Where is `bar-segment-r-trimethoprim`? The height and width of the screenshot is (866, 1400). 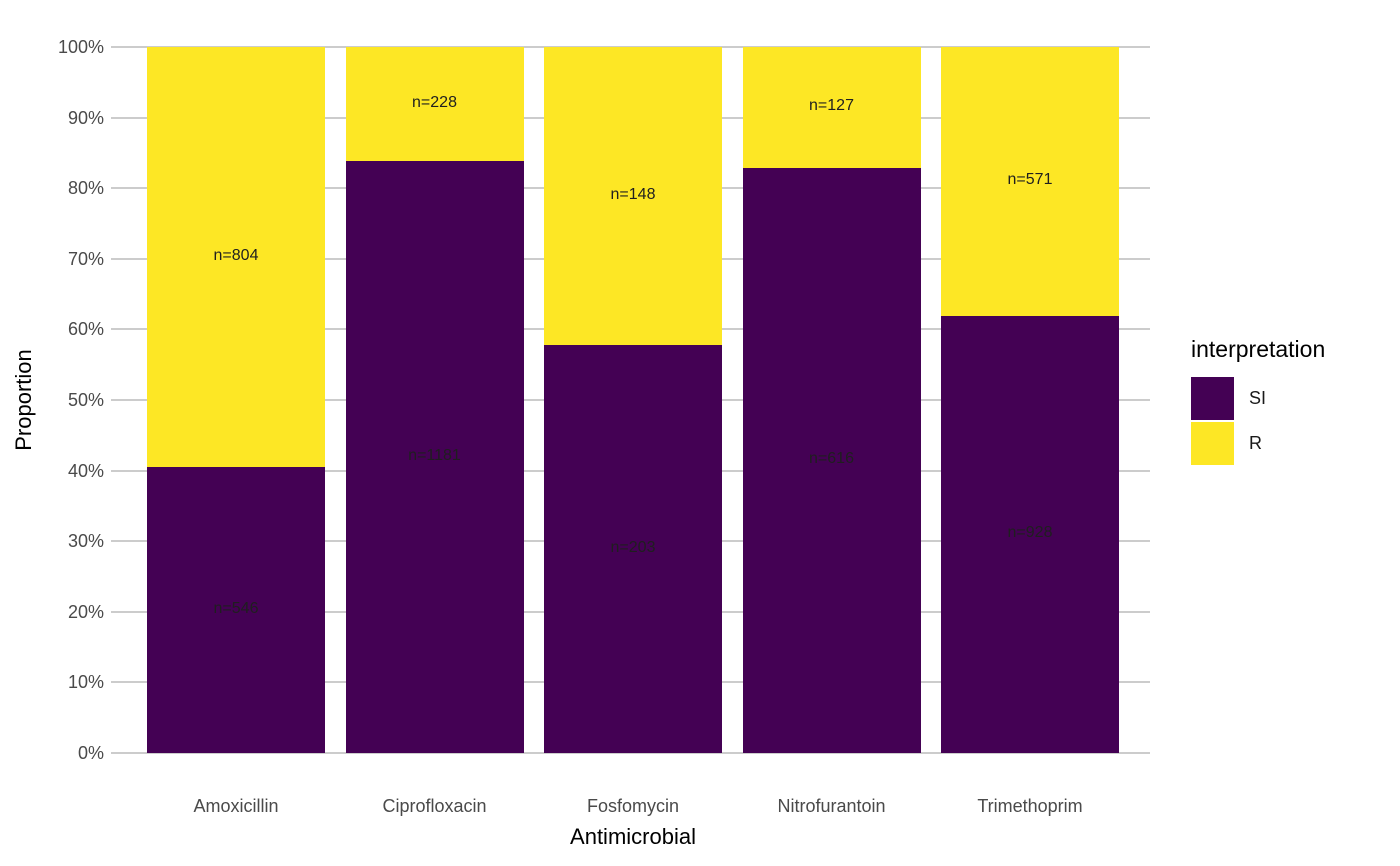
bar-segment-r-trimethoprim is located at coordinates (1030, 181).